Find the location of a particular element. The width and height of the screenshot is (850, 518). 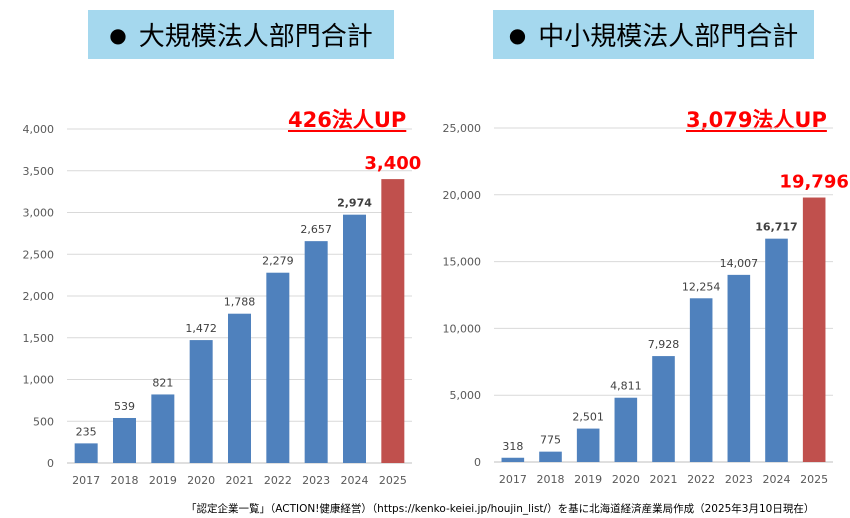

left-ytick-label: 2,500 is located at coordinates (39, 254).